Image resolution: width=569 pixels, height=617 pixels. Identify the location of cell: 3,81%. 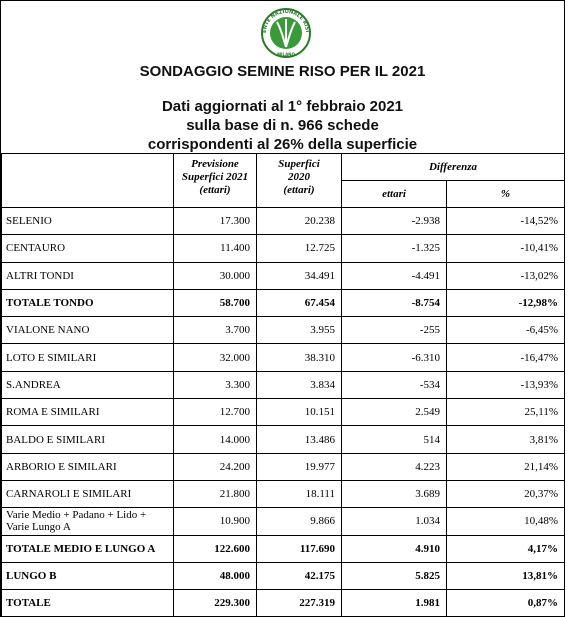
(504, 439).